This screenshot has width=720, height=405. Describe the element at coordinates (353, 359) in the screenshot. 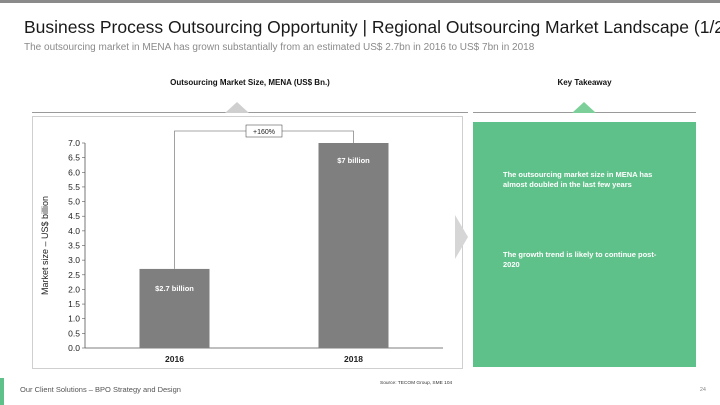

I see `x-tick-label: 2018` at that location.